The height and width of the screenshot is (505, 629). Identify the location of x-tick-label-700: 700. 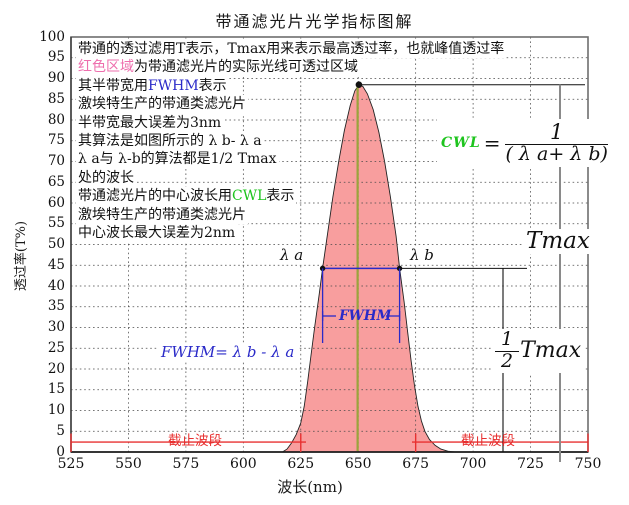
(473, 464).